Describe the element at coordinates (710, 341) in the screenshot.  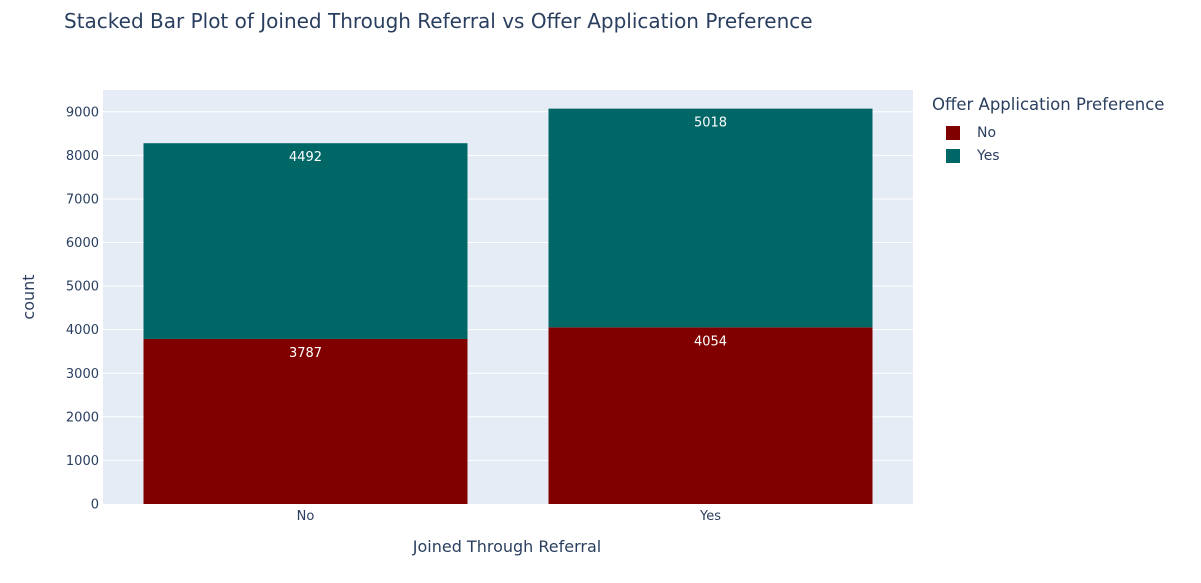
I see `data-label: 4054` at that location.